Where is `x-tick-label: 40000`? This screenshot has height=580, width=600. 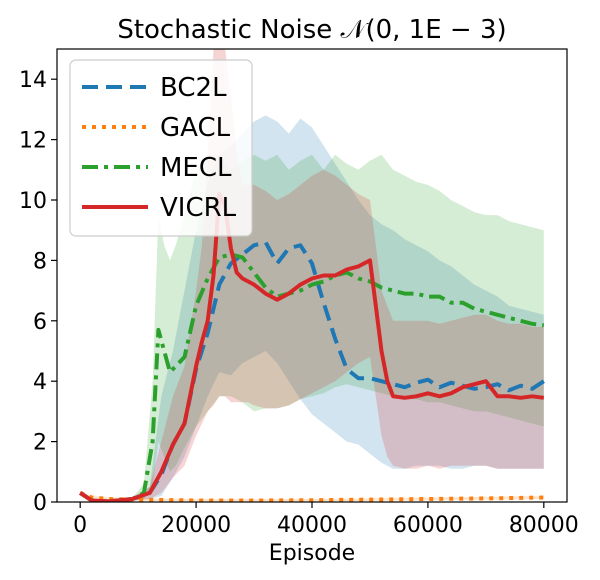
x-tick-label: 40000 is located at coordinates (312, 525).